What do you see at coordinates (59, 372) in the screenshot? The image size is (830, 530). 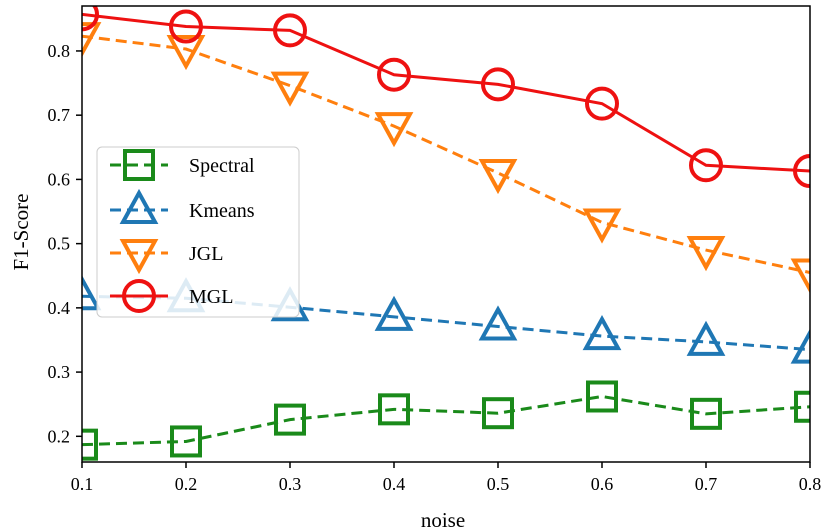 I see `y-tick-label: 0.3` at bounding box center [59, 372].